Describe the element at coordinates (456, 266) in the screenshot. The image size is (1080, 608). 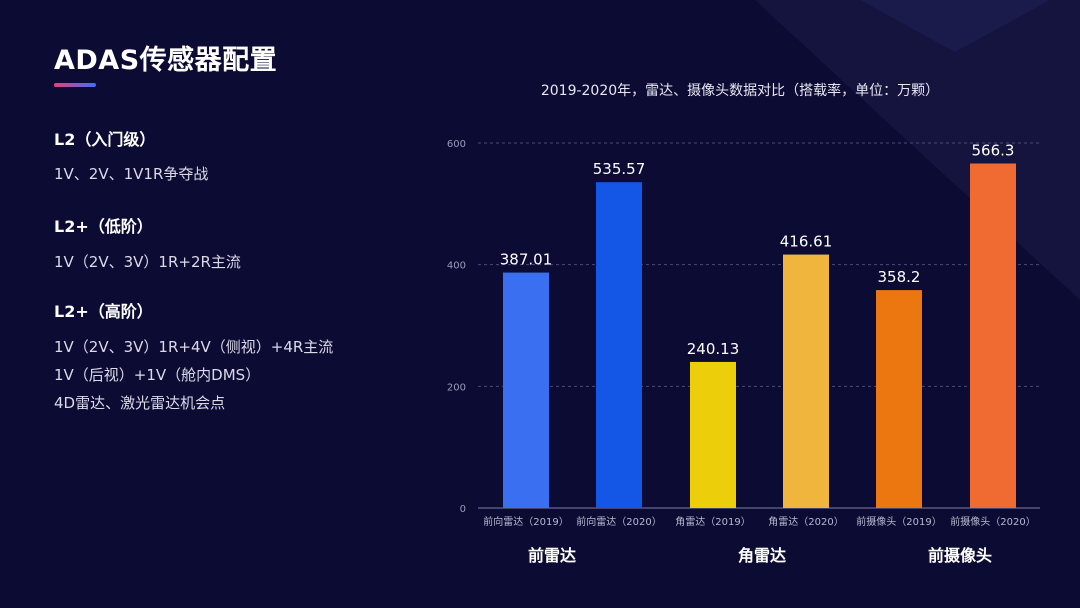
I see `y-tick-label-400: 400` at that location.